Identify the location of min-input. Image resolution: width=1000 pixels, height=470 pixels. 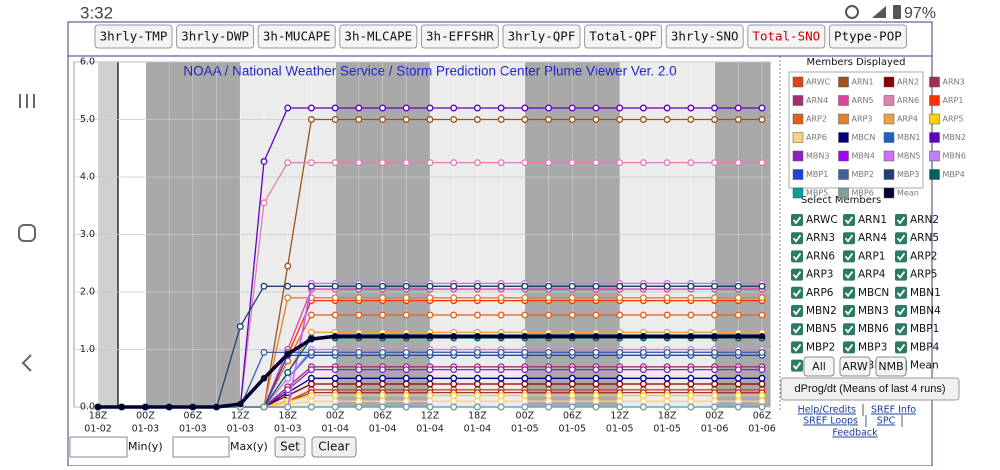
(98, 447).